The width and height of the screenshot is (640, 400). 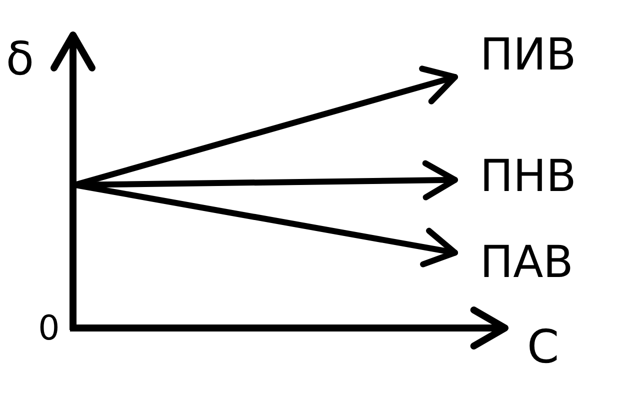 I want to click on series-label: ПНВ, so click(x=528, y=176).